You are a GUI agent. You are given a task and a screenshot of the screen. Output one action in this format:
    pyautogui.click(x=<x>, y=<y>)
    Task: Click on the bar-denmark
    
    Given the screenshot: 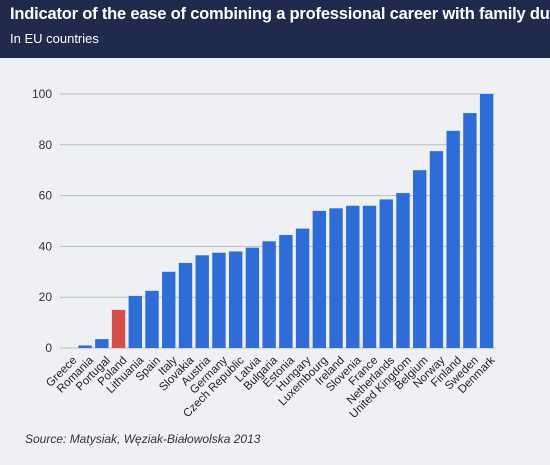 What is the action you would take?
    pyautogui.click(x=486, y=221)
    